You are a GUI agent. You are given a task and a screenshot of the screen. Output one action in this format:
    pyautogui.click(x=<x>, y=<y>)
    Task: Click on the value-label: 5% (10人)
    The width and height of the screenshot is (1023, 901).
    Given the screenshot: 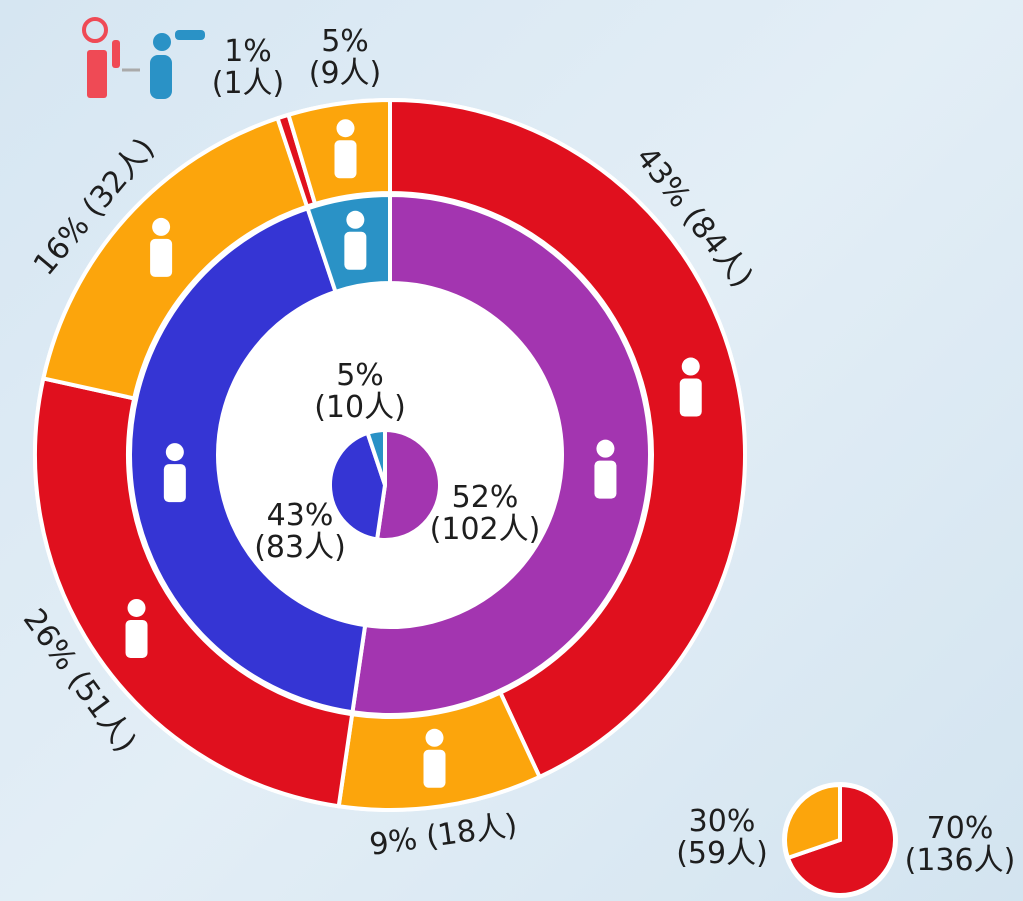 What is the action you would take?
    pyautogui.click(x=360, y=391)
    